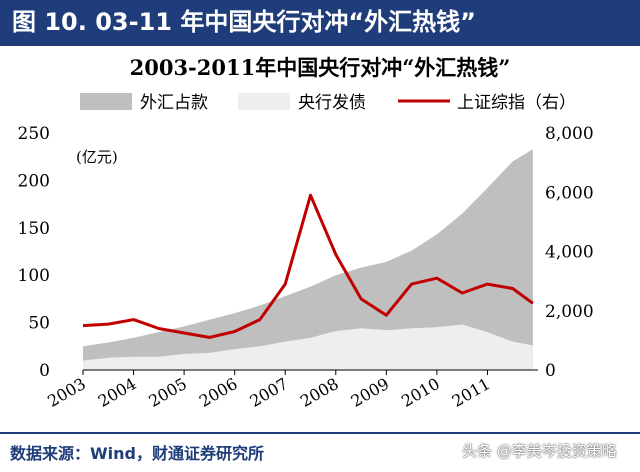 This screenshot has width=640, height=472. Describe the element at coordinates (320, 67) in the screenshot. I see `chart-title: 2003-2011年中国央行对冲“外汇热钱”` at that location.